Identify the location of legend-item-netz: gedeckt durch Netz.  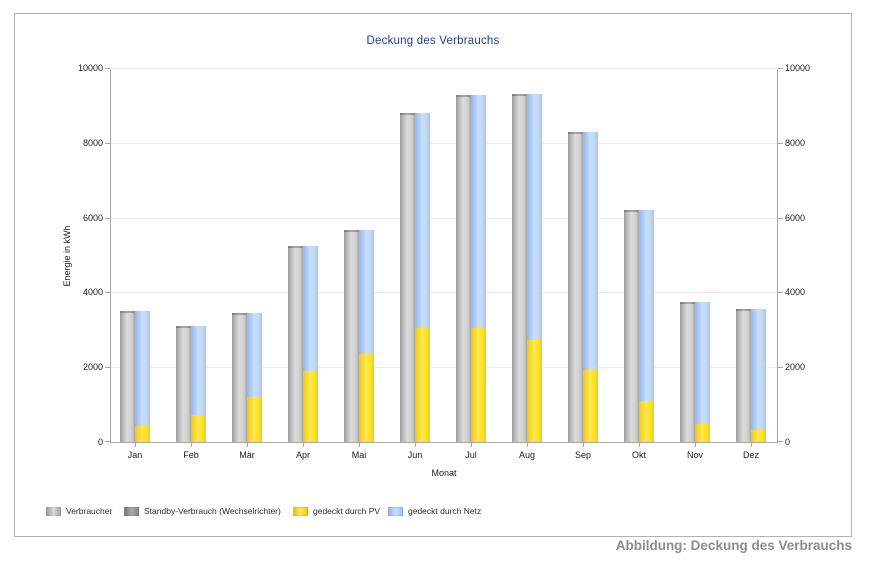
(434, 511).